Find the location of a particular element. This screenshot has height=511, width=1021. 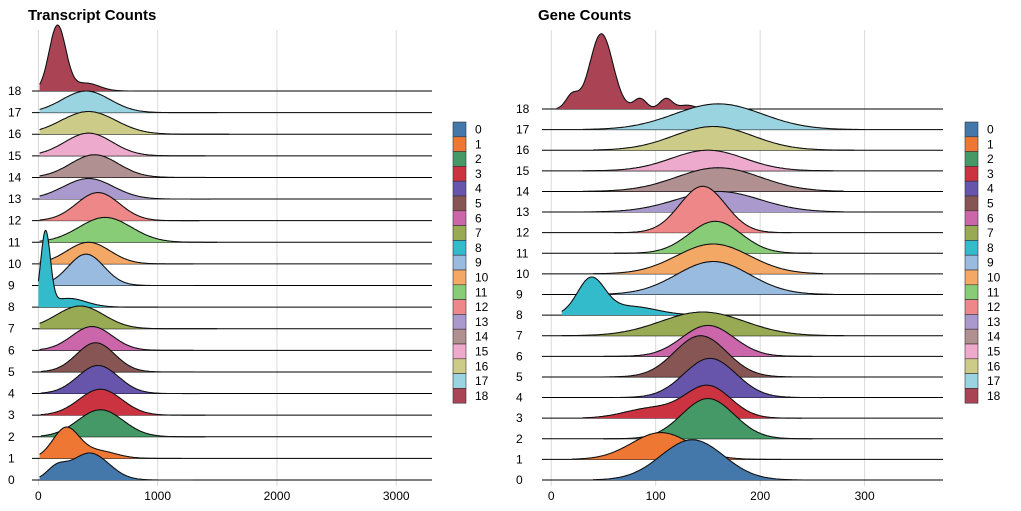

y-category-label: 11 is located at coordinates (522, 253).